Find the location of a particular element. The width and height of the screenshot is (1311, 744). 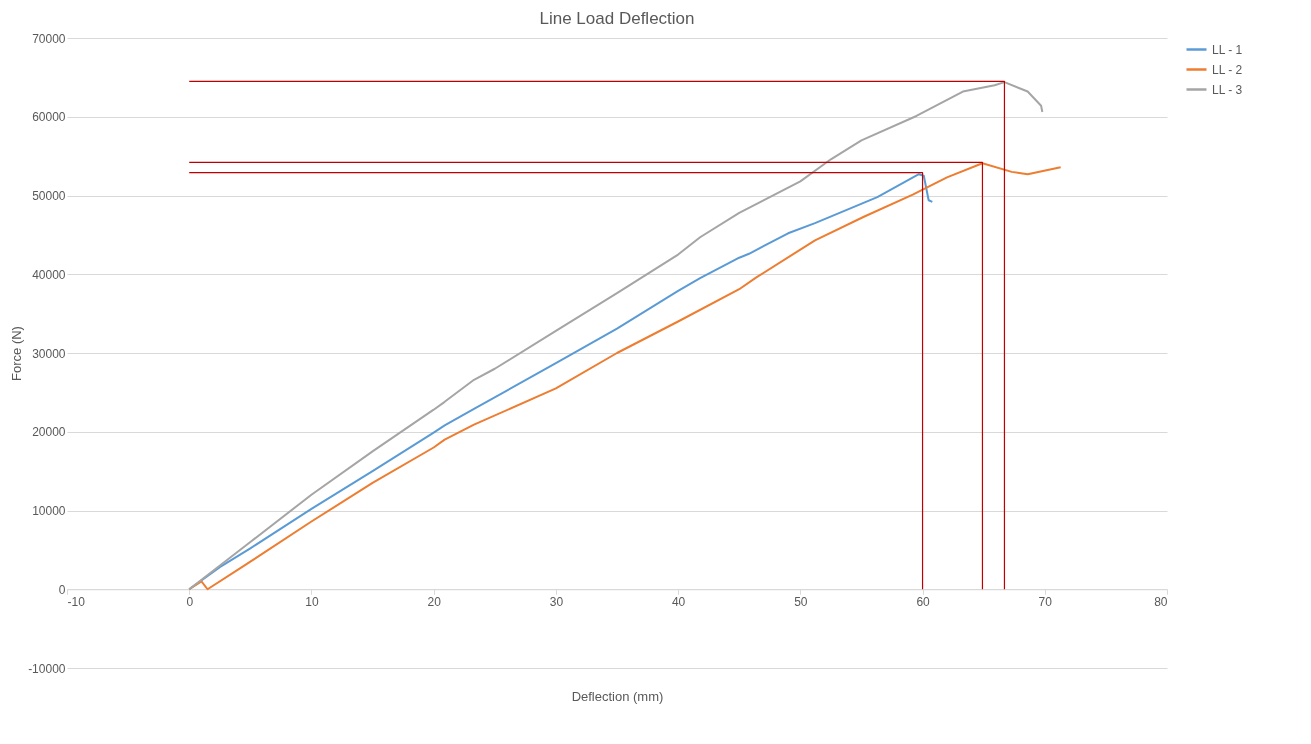

x-tick-label: 70 is located at coordinates (1045, 601).